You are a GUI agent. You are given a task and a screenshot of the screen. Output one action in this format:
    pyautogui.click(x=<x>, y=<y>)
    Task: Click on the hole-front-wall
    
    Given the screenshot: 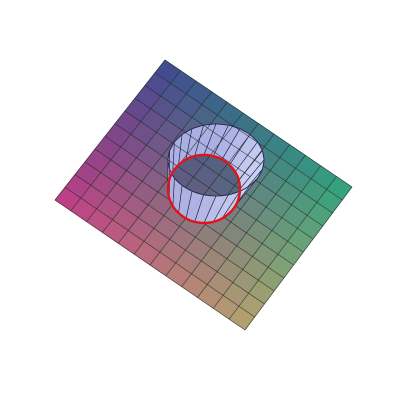 What is the action you would take?
    pyautogui.click(x=216, y=173)
    